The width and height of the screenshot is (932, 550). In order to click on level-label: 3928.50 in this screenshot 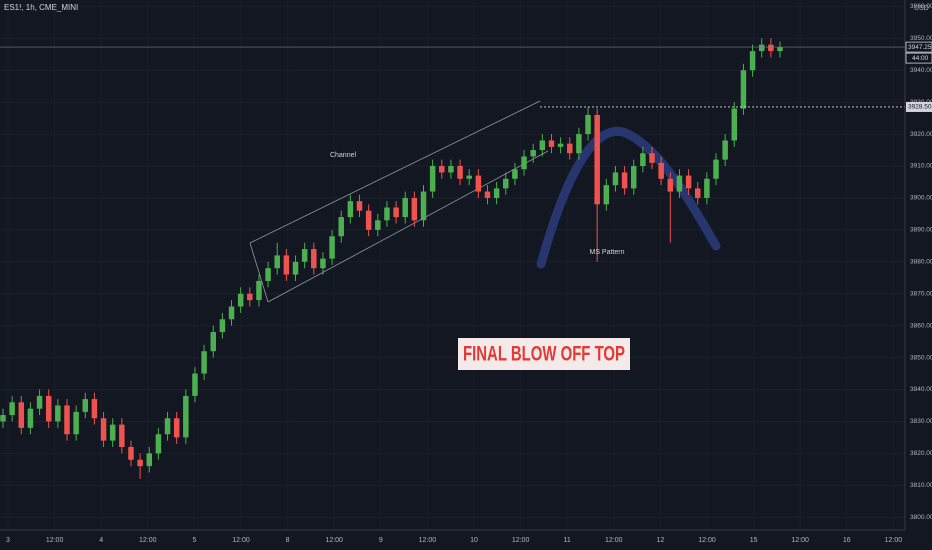, I will do `click(920, 107)`.